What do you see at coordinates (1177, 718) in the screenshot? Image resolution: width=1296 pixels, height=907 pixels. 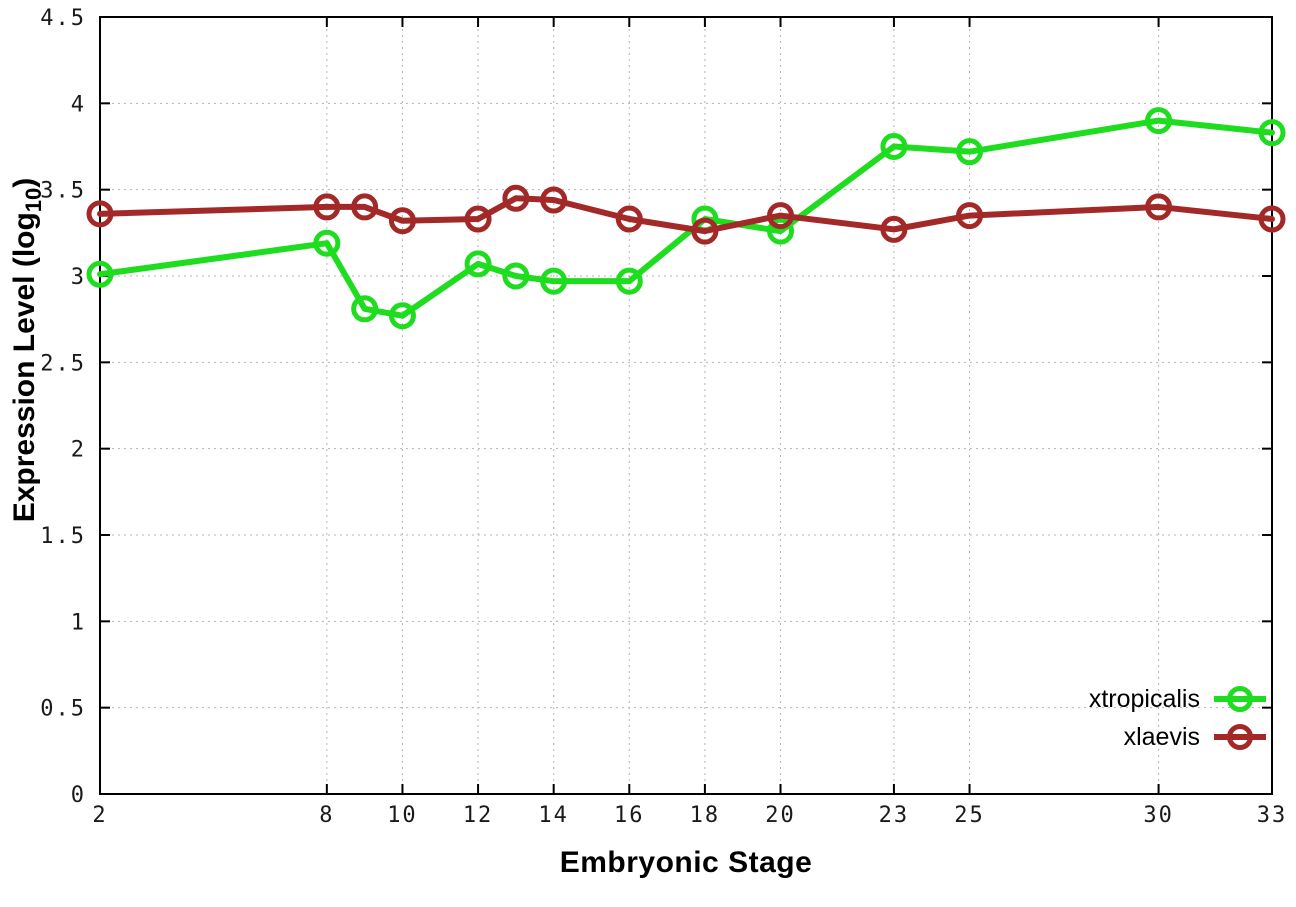 I see `legend: xtropicalis xlaevis` at bounding box center [1177, 718].